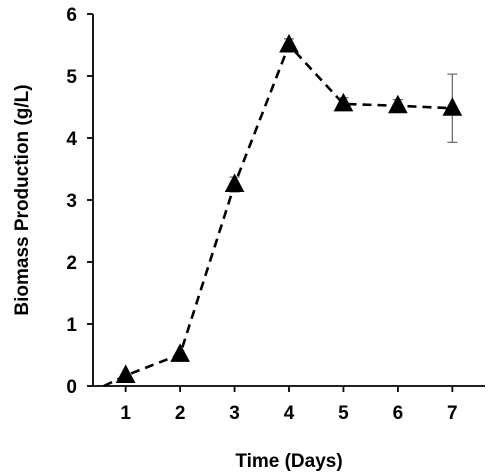  What do you see at coordinates (71, 77) in the screenshot?
I see `y-tick-label: 5` at bounding box center [71, 77].